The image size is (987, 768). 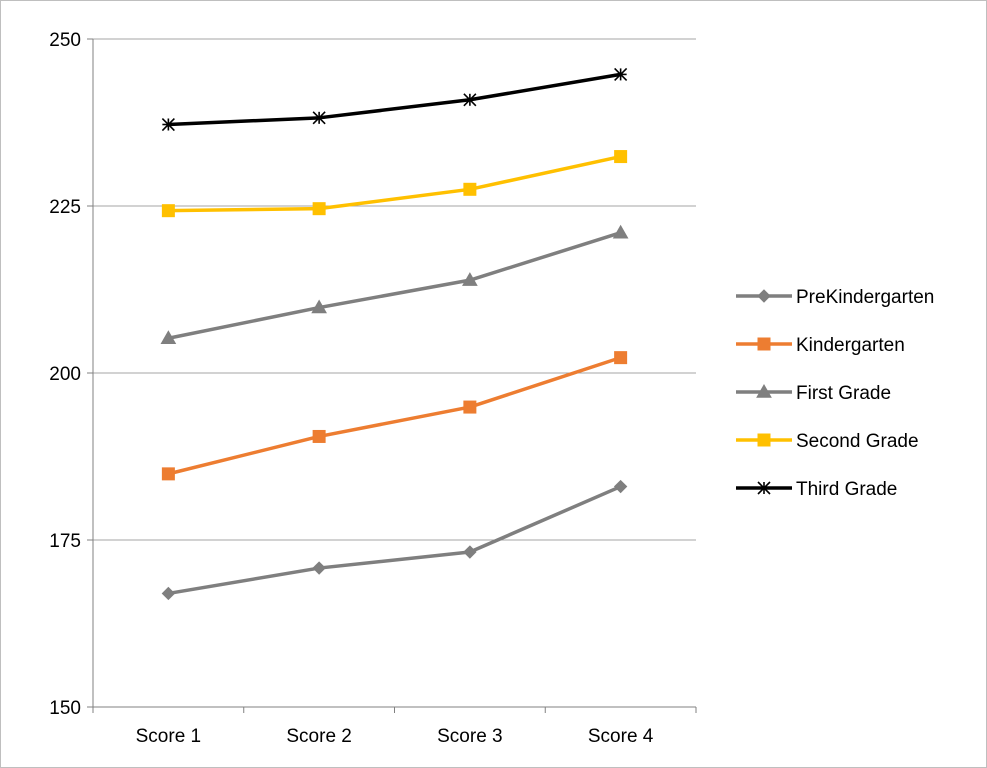 I want to click on series-second-grade, so click(x=394, y=184).